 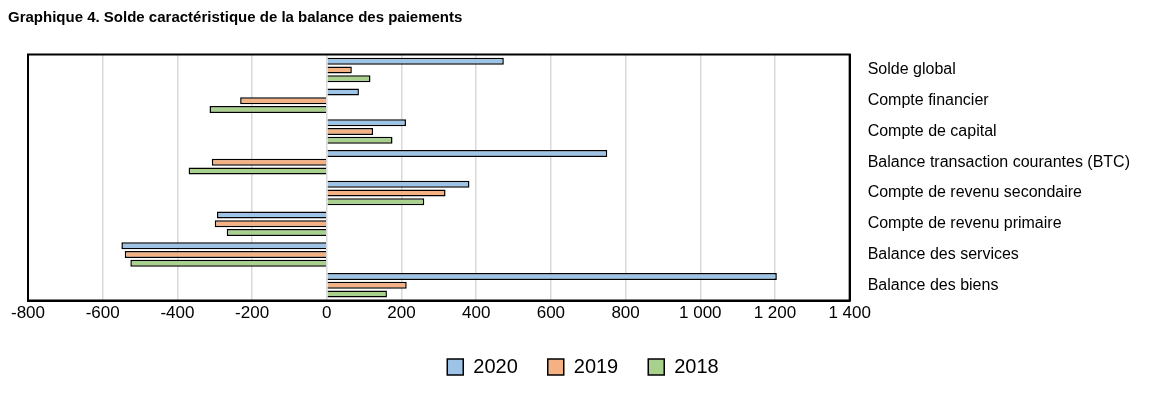 I want to click on legend-label: 2020, so click(x=495, y=365).